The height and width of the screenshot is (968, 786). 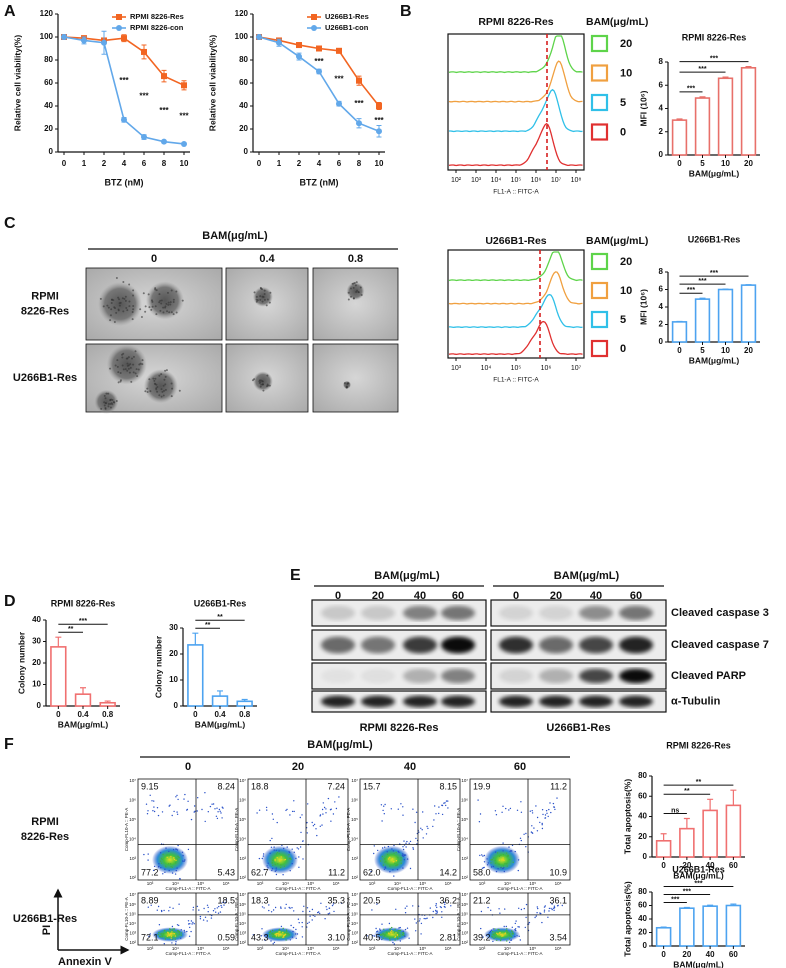 I want to click on x-tick-label: 10⁵, so click(x=422, y=948).